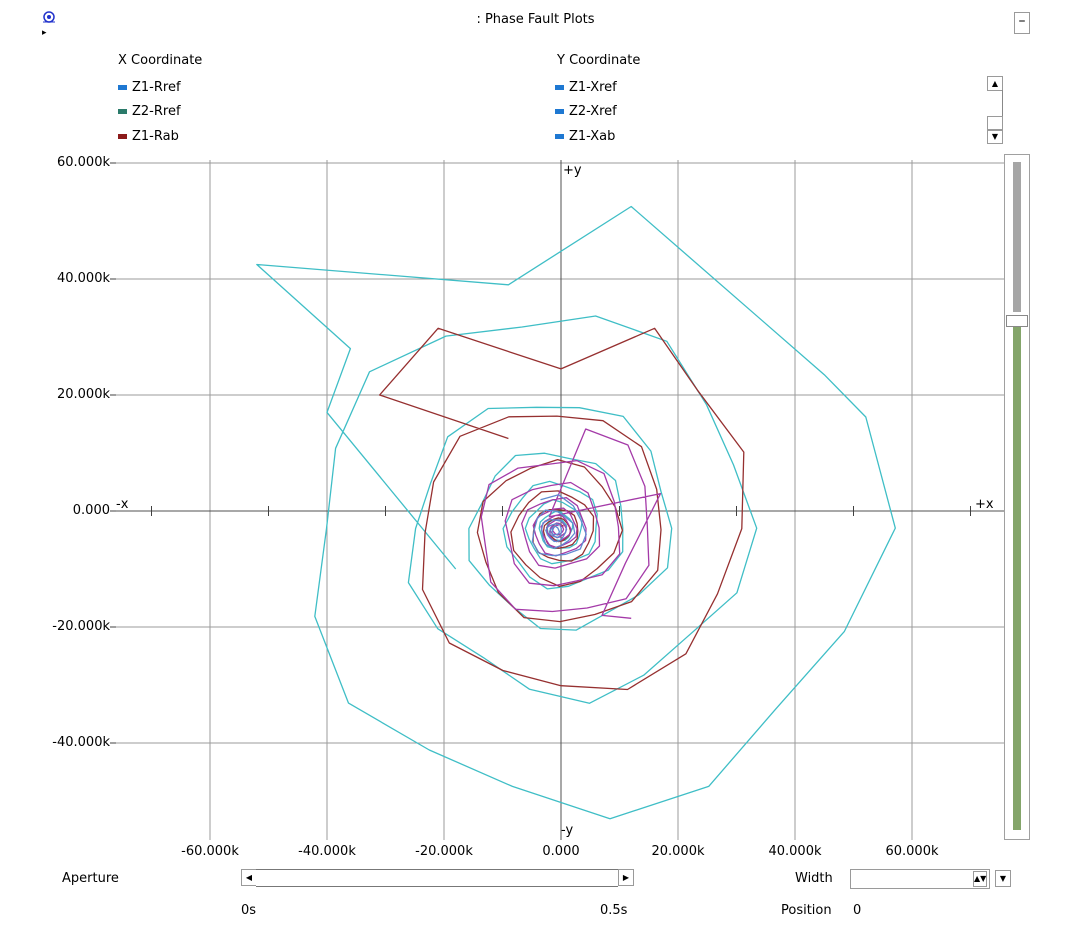 The height and width of the screenshot is (943, 1071). What do you see at coordinates (1017, 321) in the screenshot?
I see `range-splitter-handle` at bounding box center [1017, 321].